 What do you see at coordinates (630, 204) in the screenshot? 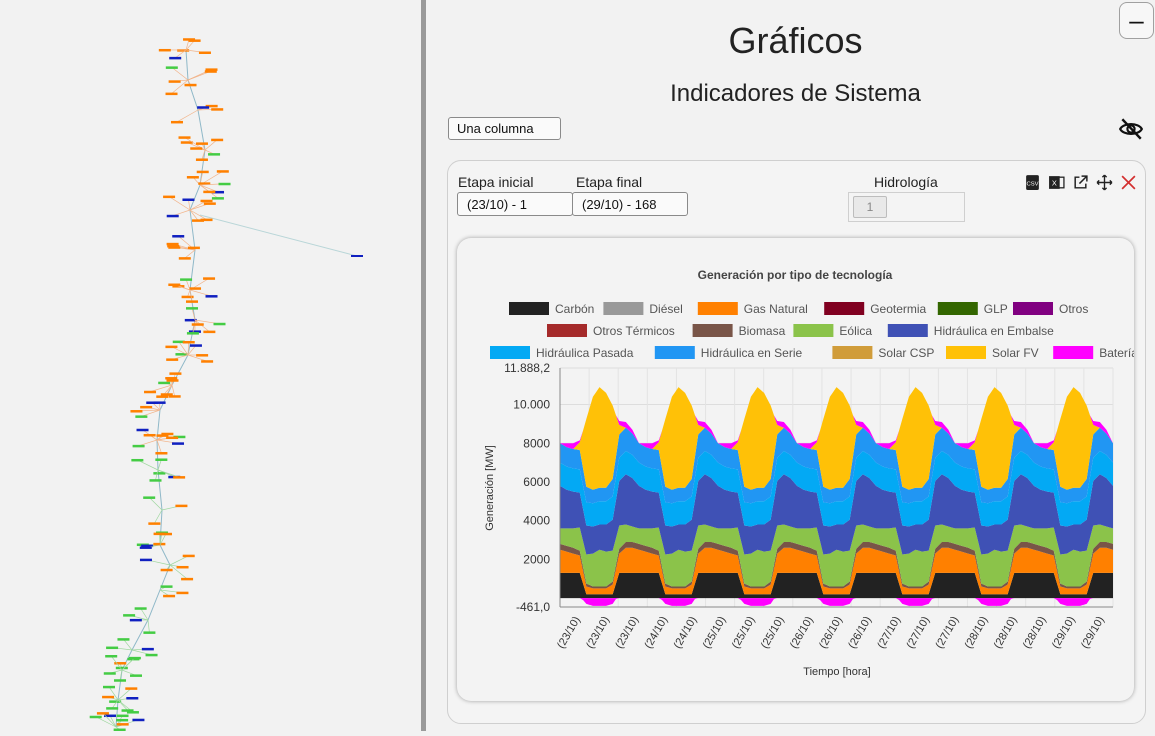
I see `etapa-final-select: (29/10) - 168` at bounding box center [630, 204].